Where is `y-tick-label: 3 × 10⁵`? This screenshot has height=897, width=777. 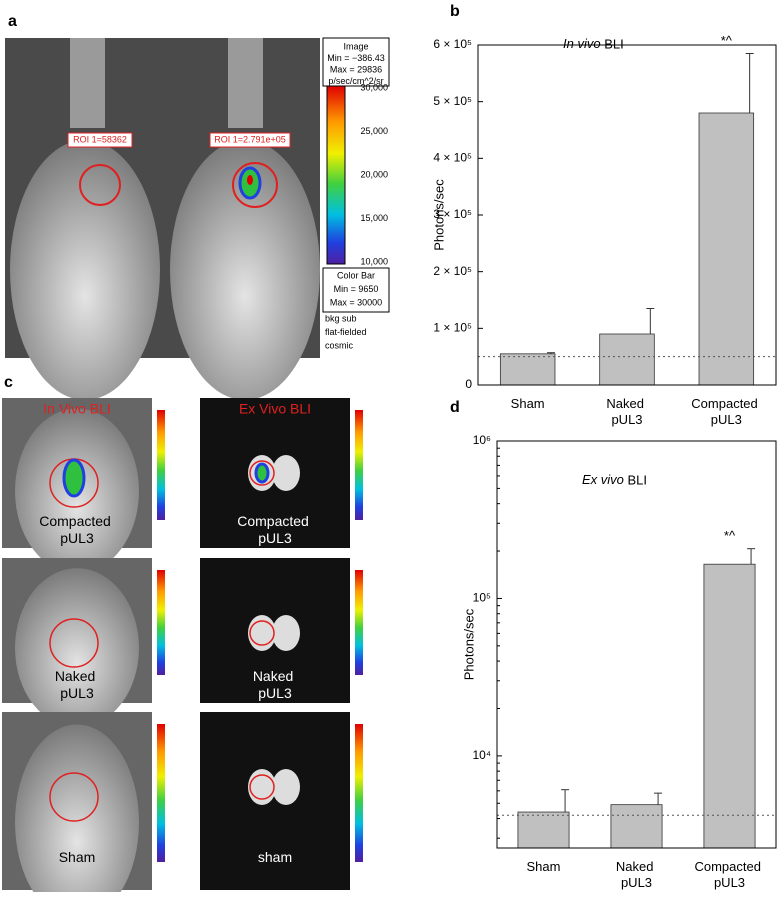 y-tick-label: 3 × 10⁵ is located at coordinates (452, 214).